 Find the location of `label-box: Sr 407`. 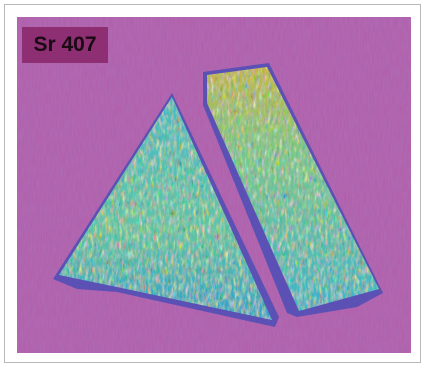

label-box: Sr 407 is located at coordinates (65, 45).